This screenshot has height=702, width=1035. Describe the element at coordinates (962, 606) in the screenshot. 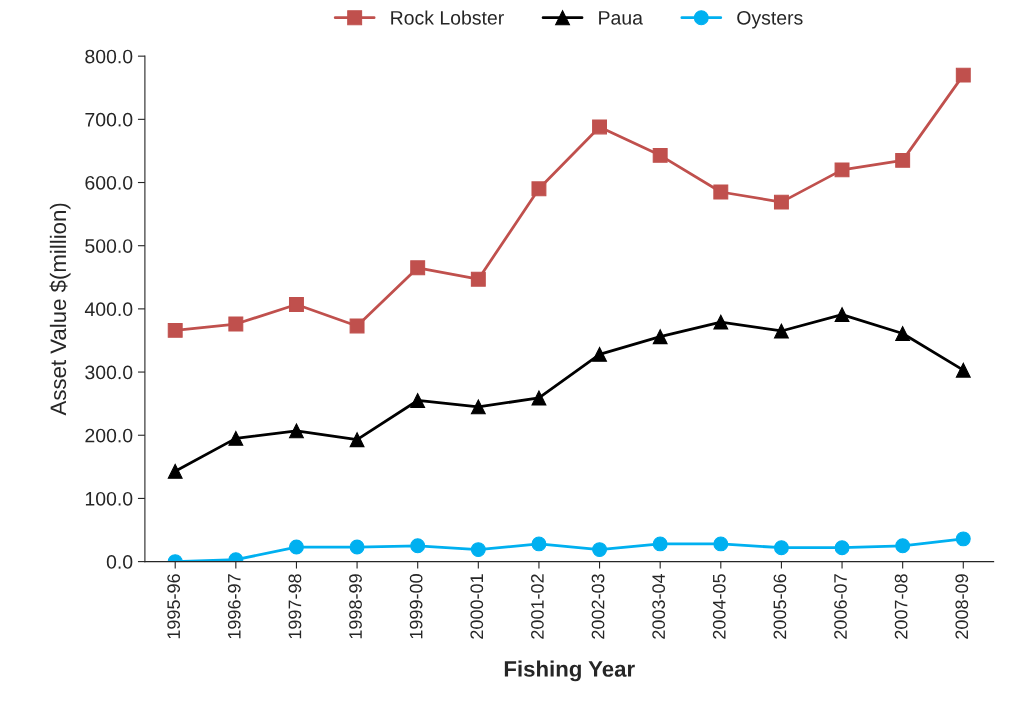

I see `x-tick-label: 2008-09` at that location.